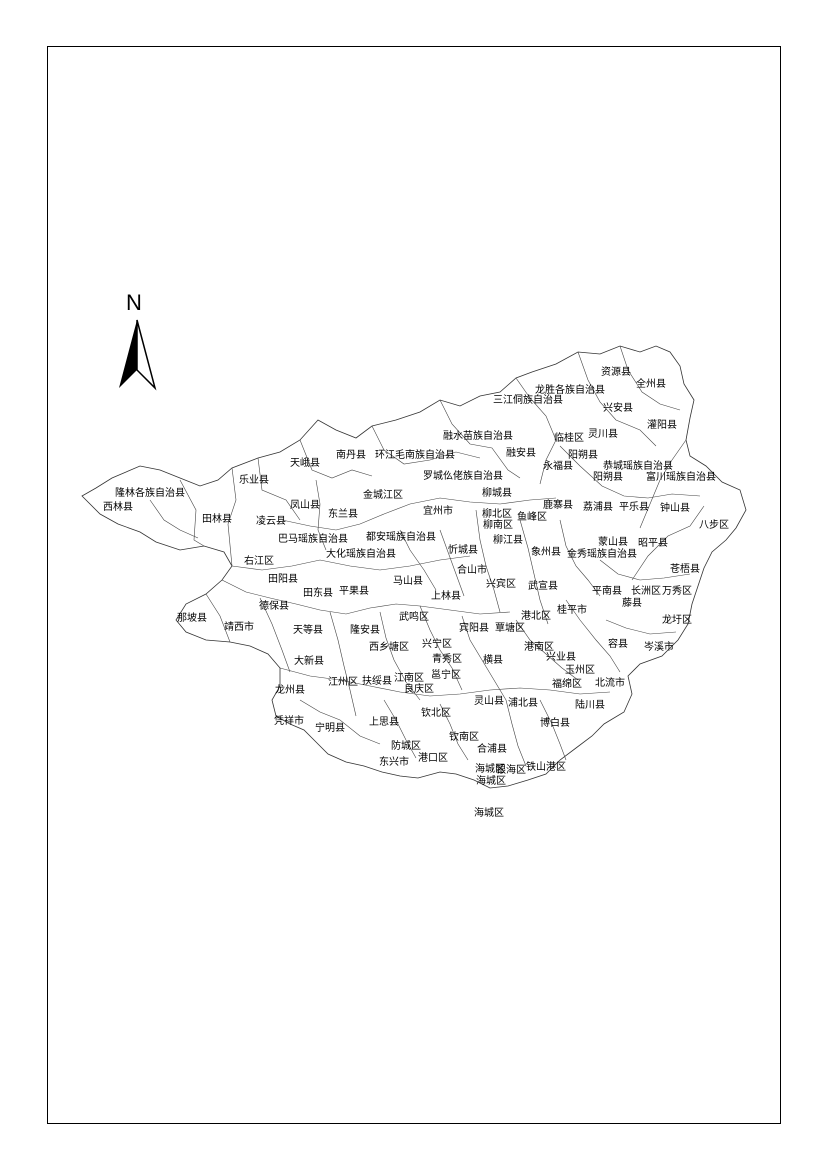  Describe the element at coordinates (511, 770) in the screenshot. I see `county-label: 银海区` at that location.